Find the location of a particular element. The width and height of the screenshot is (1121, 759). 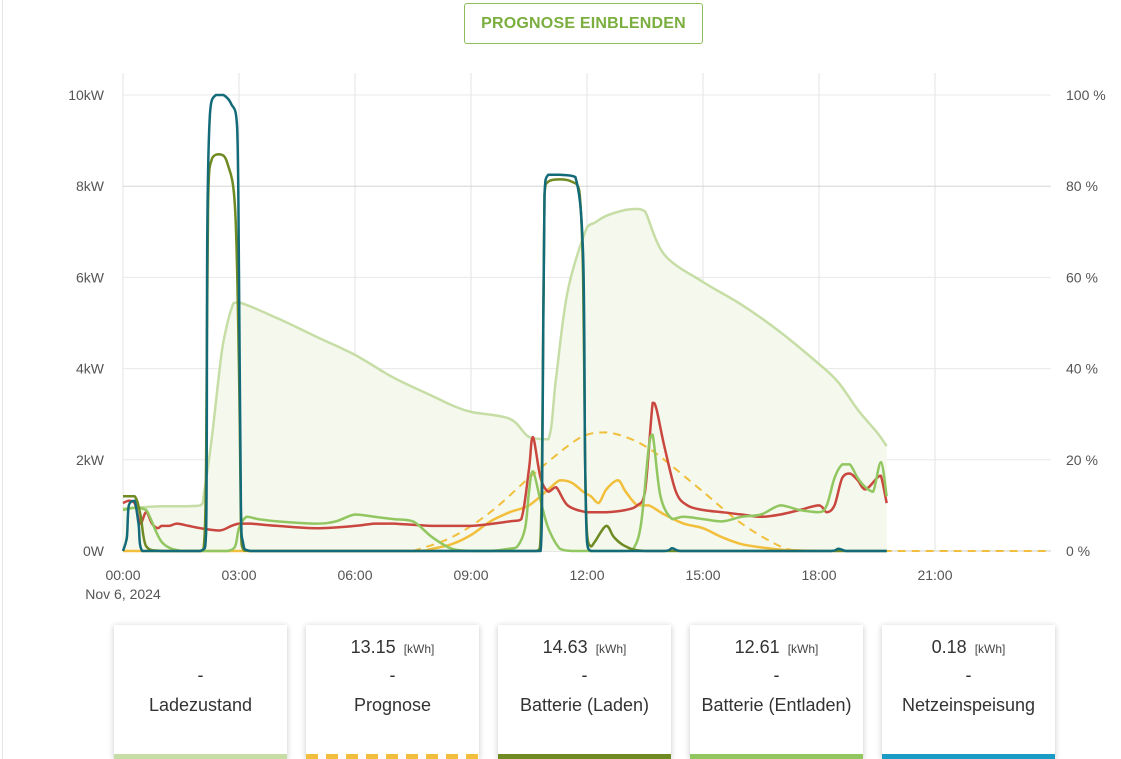

card-value: 12.61 [kWh] is located at coordinates (776, 647).